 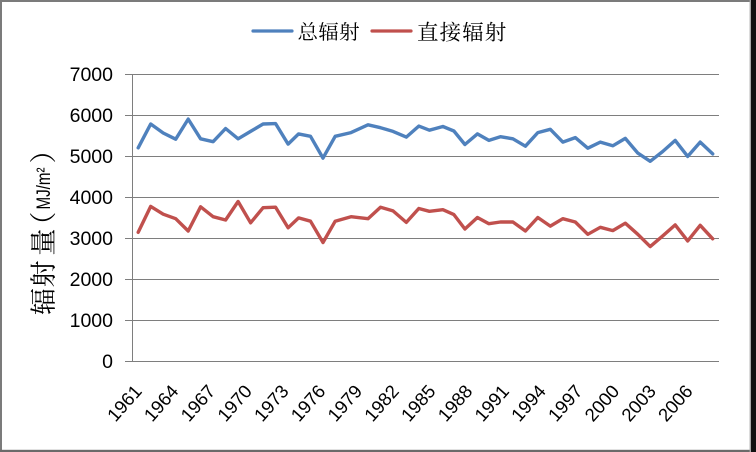 I want to click on svg-text: 0, so click(x=107, y=362).